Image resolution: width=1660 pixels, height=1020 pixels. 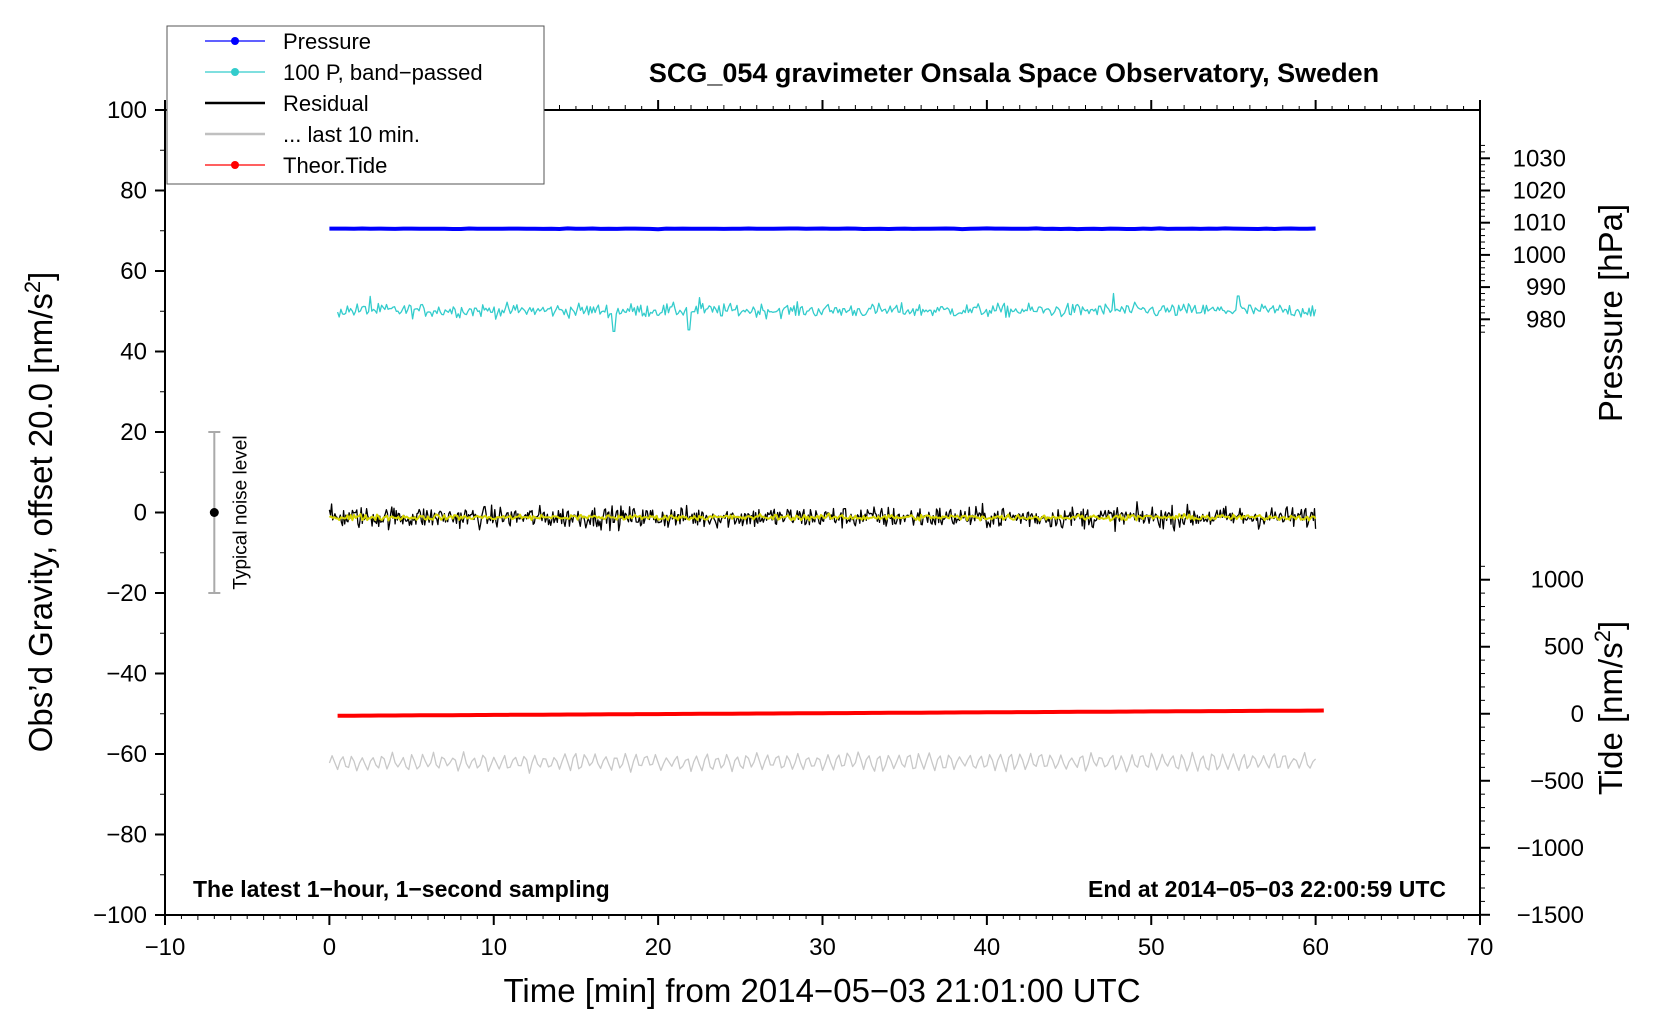 What do you see at coordinates (39, 512) in the screenshot?
I see `y-axis-label: Obs’d Gravity, offset 20.0 [nm/s2]` at bounding box center [39, 512].